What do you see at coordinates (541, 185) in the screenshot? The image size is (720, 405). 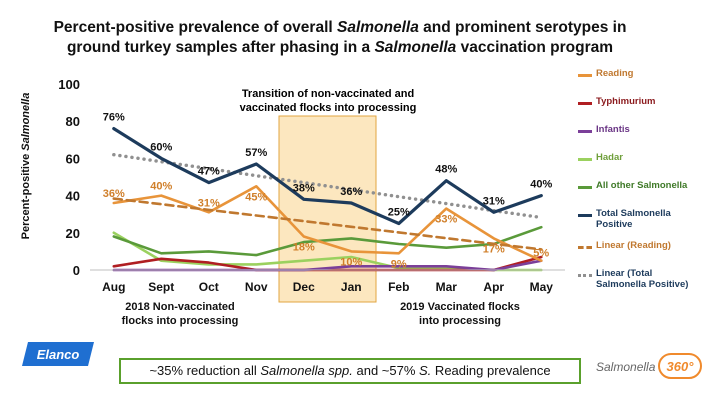 I see `data-label-total: 40%` at bounding box center [541, 185].